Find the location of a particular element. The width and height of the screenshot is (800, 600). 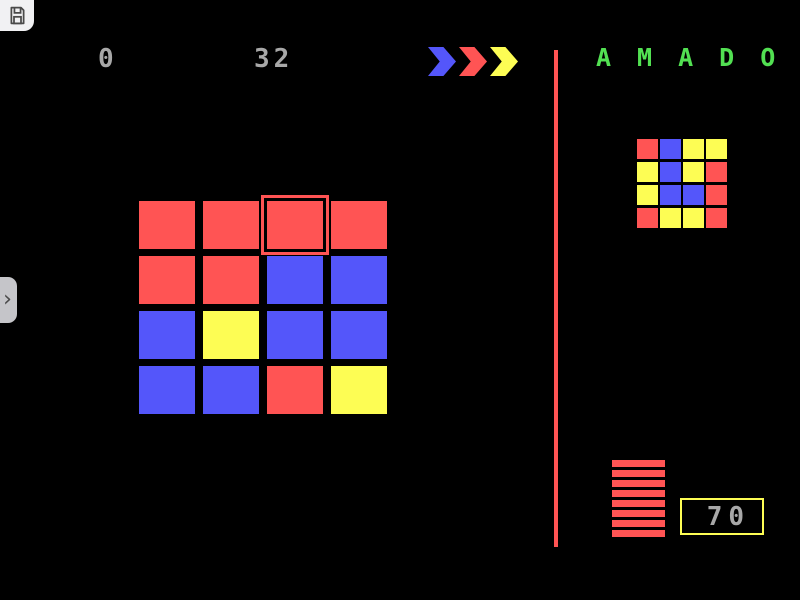

hud-counter-left: 0 is located at coordinates (108, 59).